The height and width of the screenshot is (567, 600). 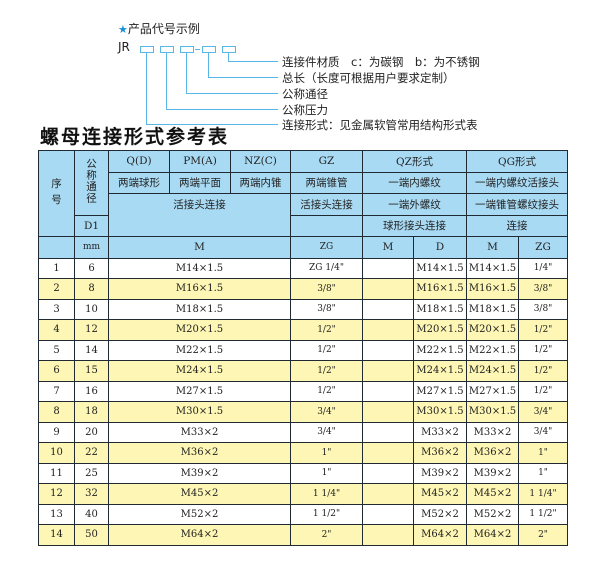 I want to click on cell-m: M24×1.5, so click(x=199, y=371).